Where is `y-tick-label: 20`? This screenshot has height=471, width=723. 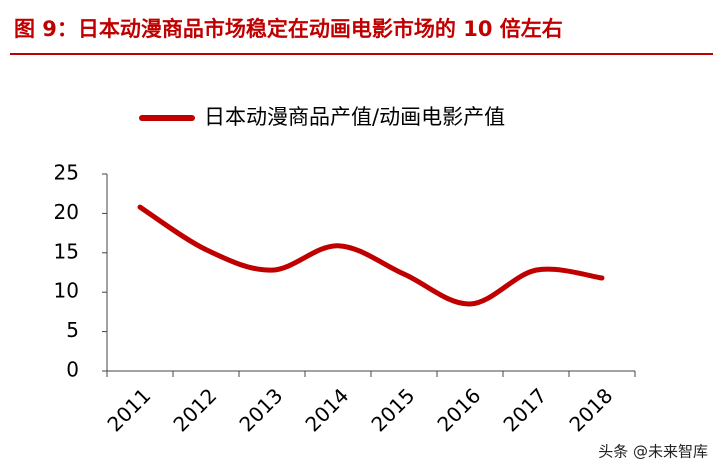 y-tick-label: 20 is located at coordinates (66, 212).